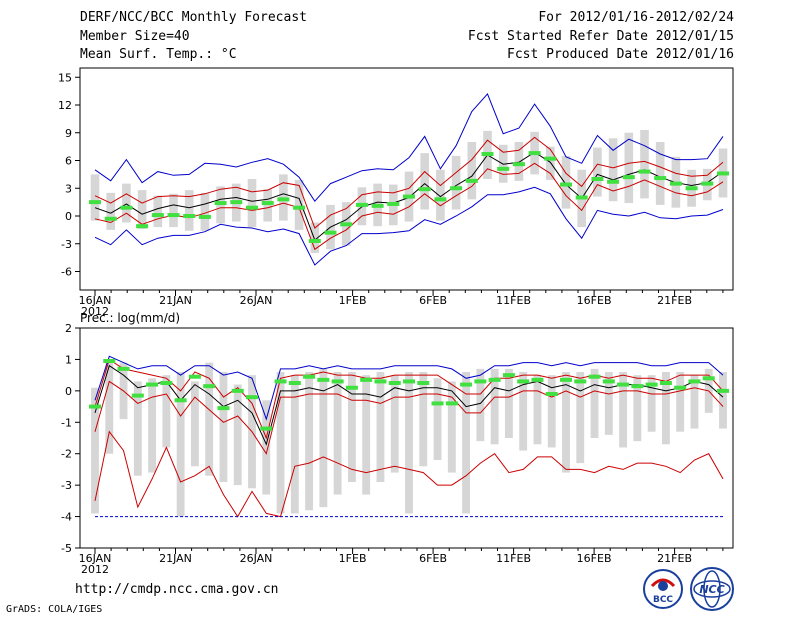 The height and width of the screenshot is (618, 800). Describe the element at coordinates (66, 454) in the screenshot. I see `y-tick-label: -2` at that location.